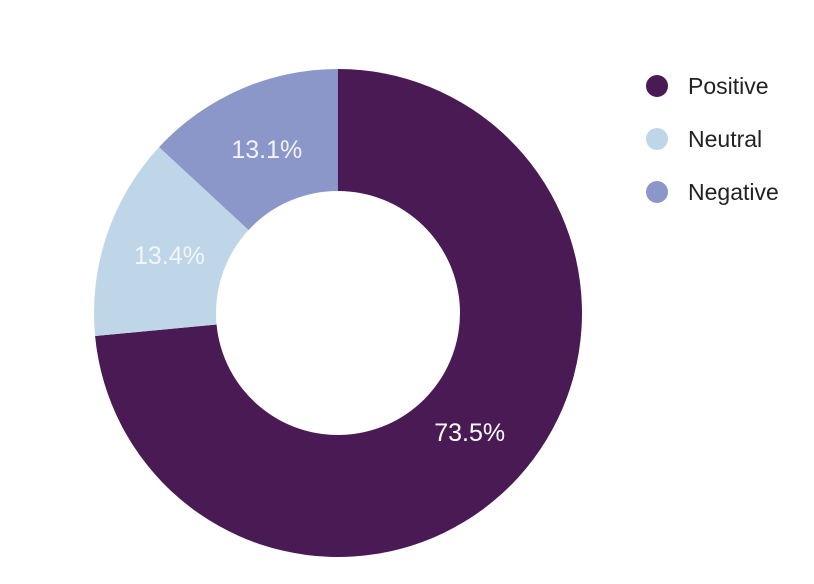 The width and height of the screenshot is (814, 584). I want to click on legend-label-negative: Negative, so click(733, 192).